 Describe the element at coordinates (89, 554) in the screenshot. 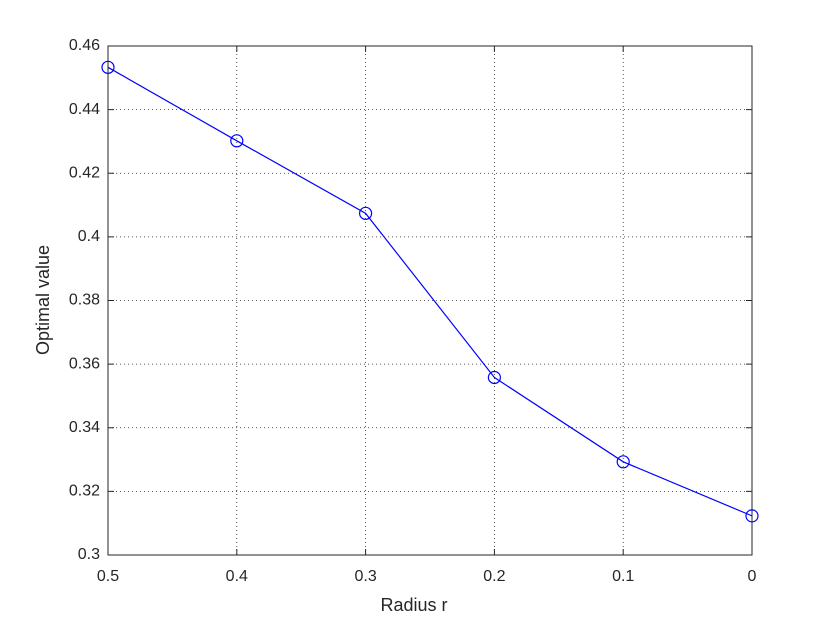

I see `y-tick-label: 0.3` at that location.